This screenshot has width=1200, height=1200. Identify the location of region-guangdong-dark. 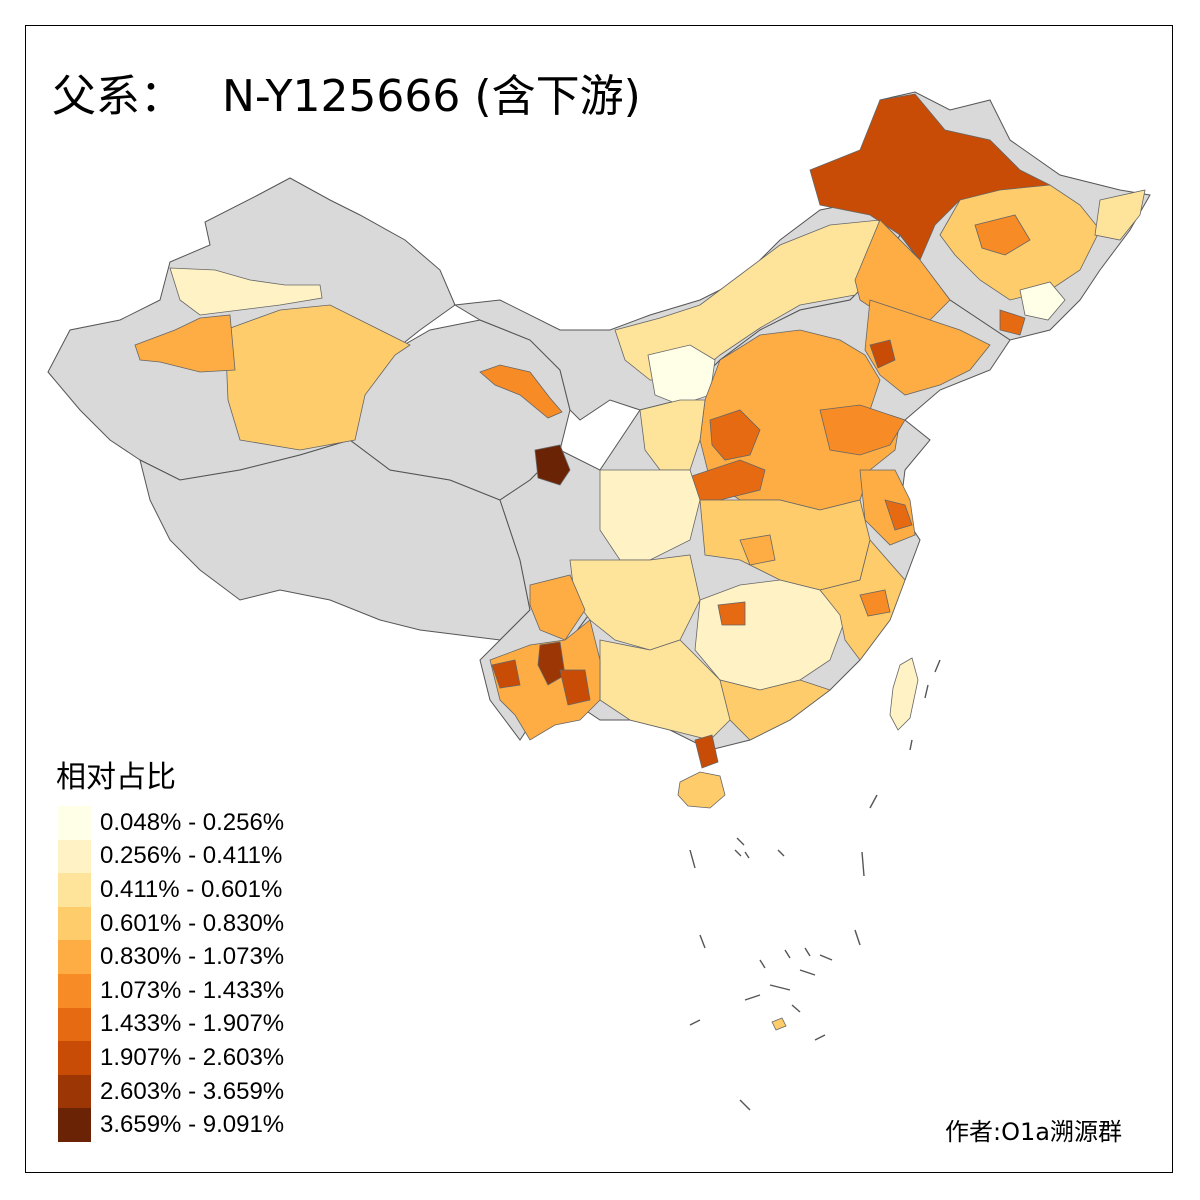
(706, 751).